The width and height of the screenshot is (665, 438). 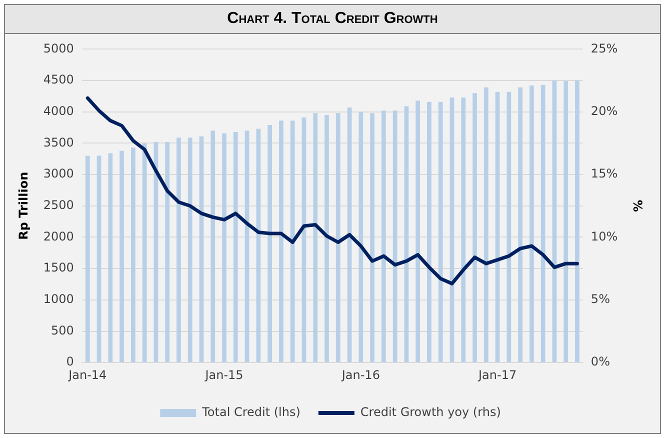 What do you see at coordinates (604, 173) in the screenshot?
I see `y2-tick-label: 15%` at bounding box center [604, 173].